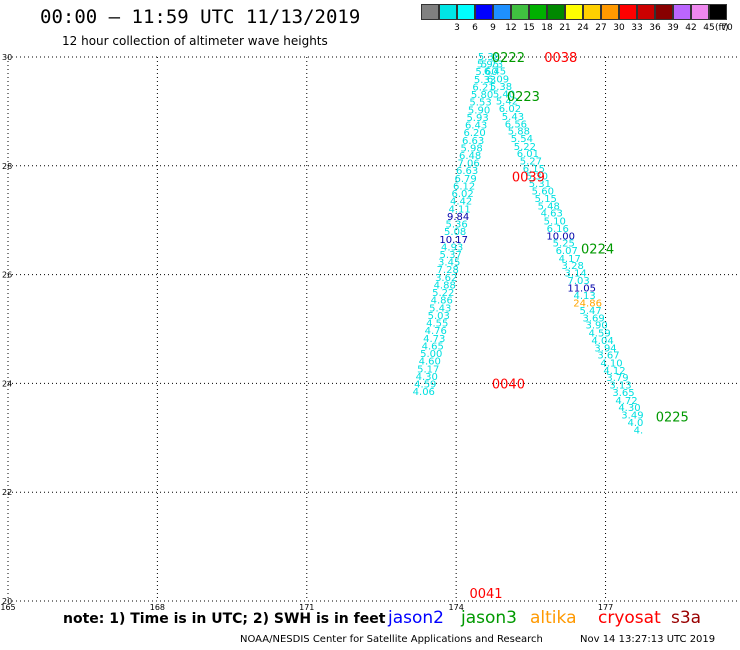  I want to click on pass-time-label: 0041, so click(485, 594).